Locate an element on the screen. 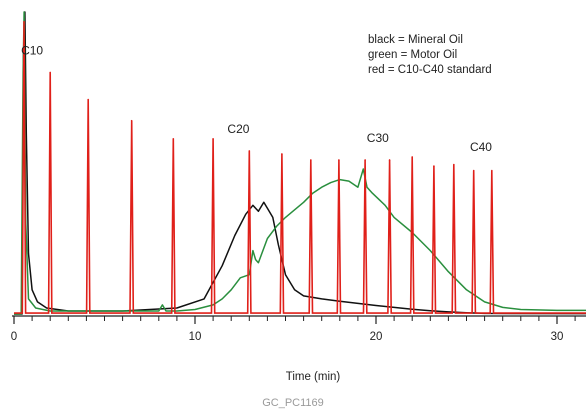  x-axis-ticks: 0 10 20 30 is located at coordinates (293, 329).